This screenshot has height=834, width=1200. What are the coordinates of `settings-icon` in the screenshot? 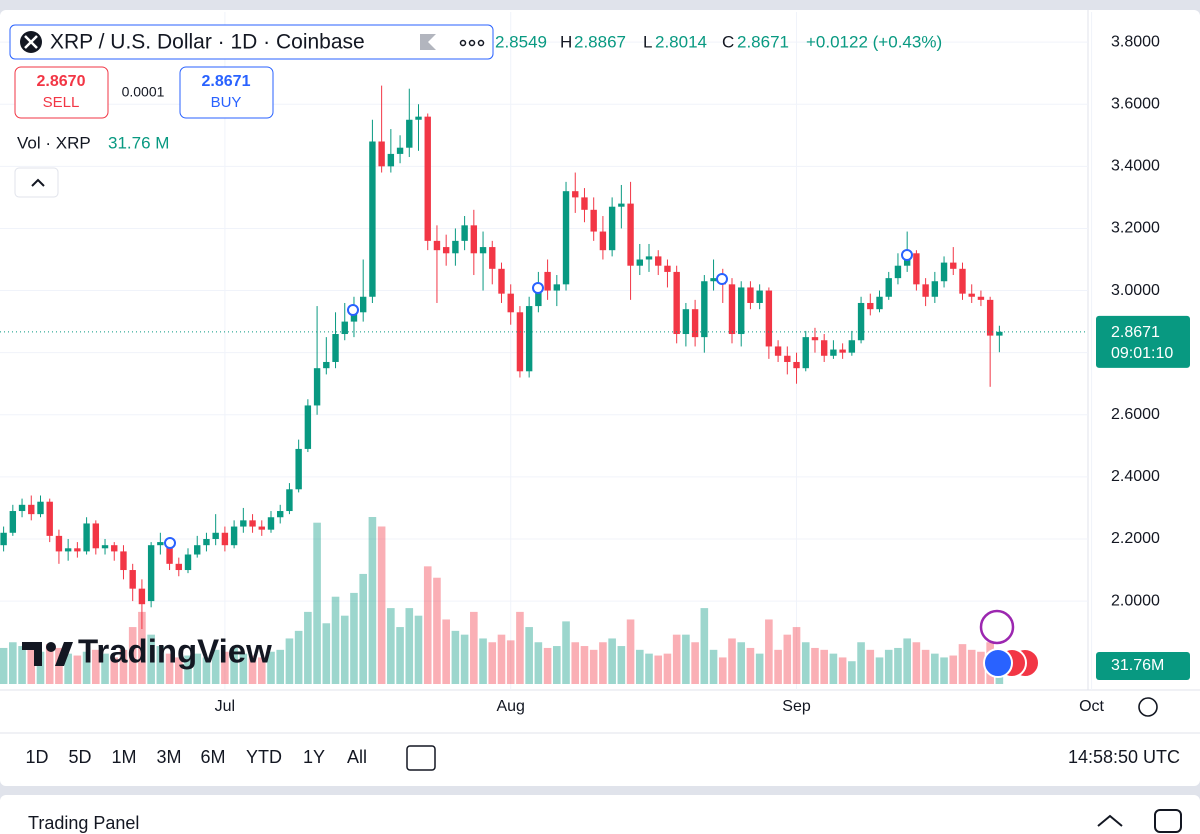 It's located at (1148, 707).